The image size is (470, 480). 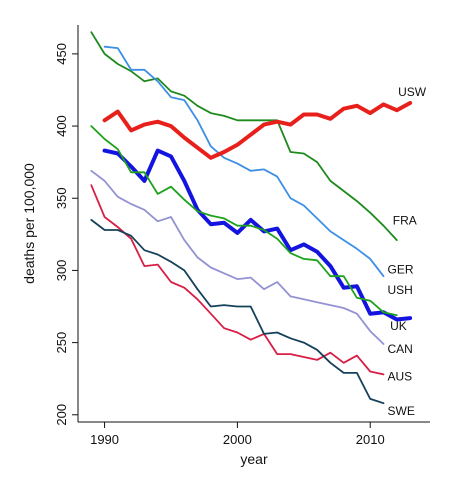 I want to click on series-label-usw: USW, so click(x=412, y=92).